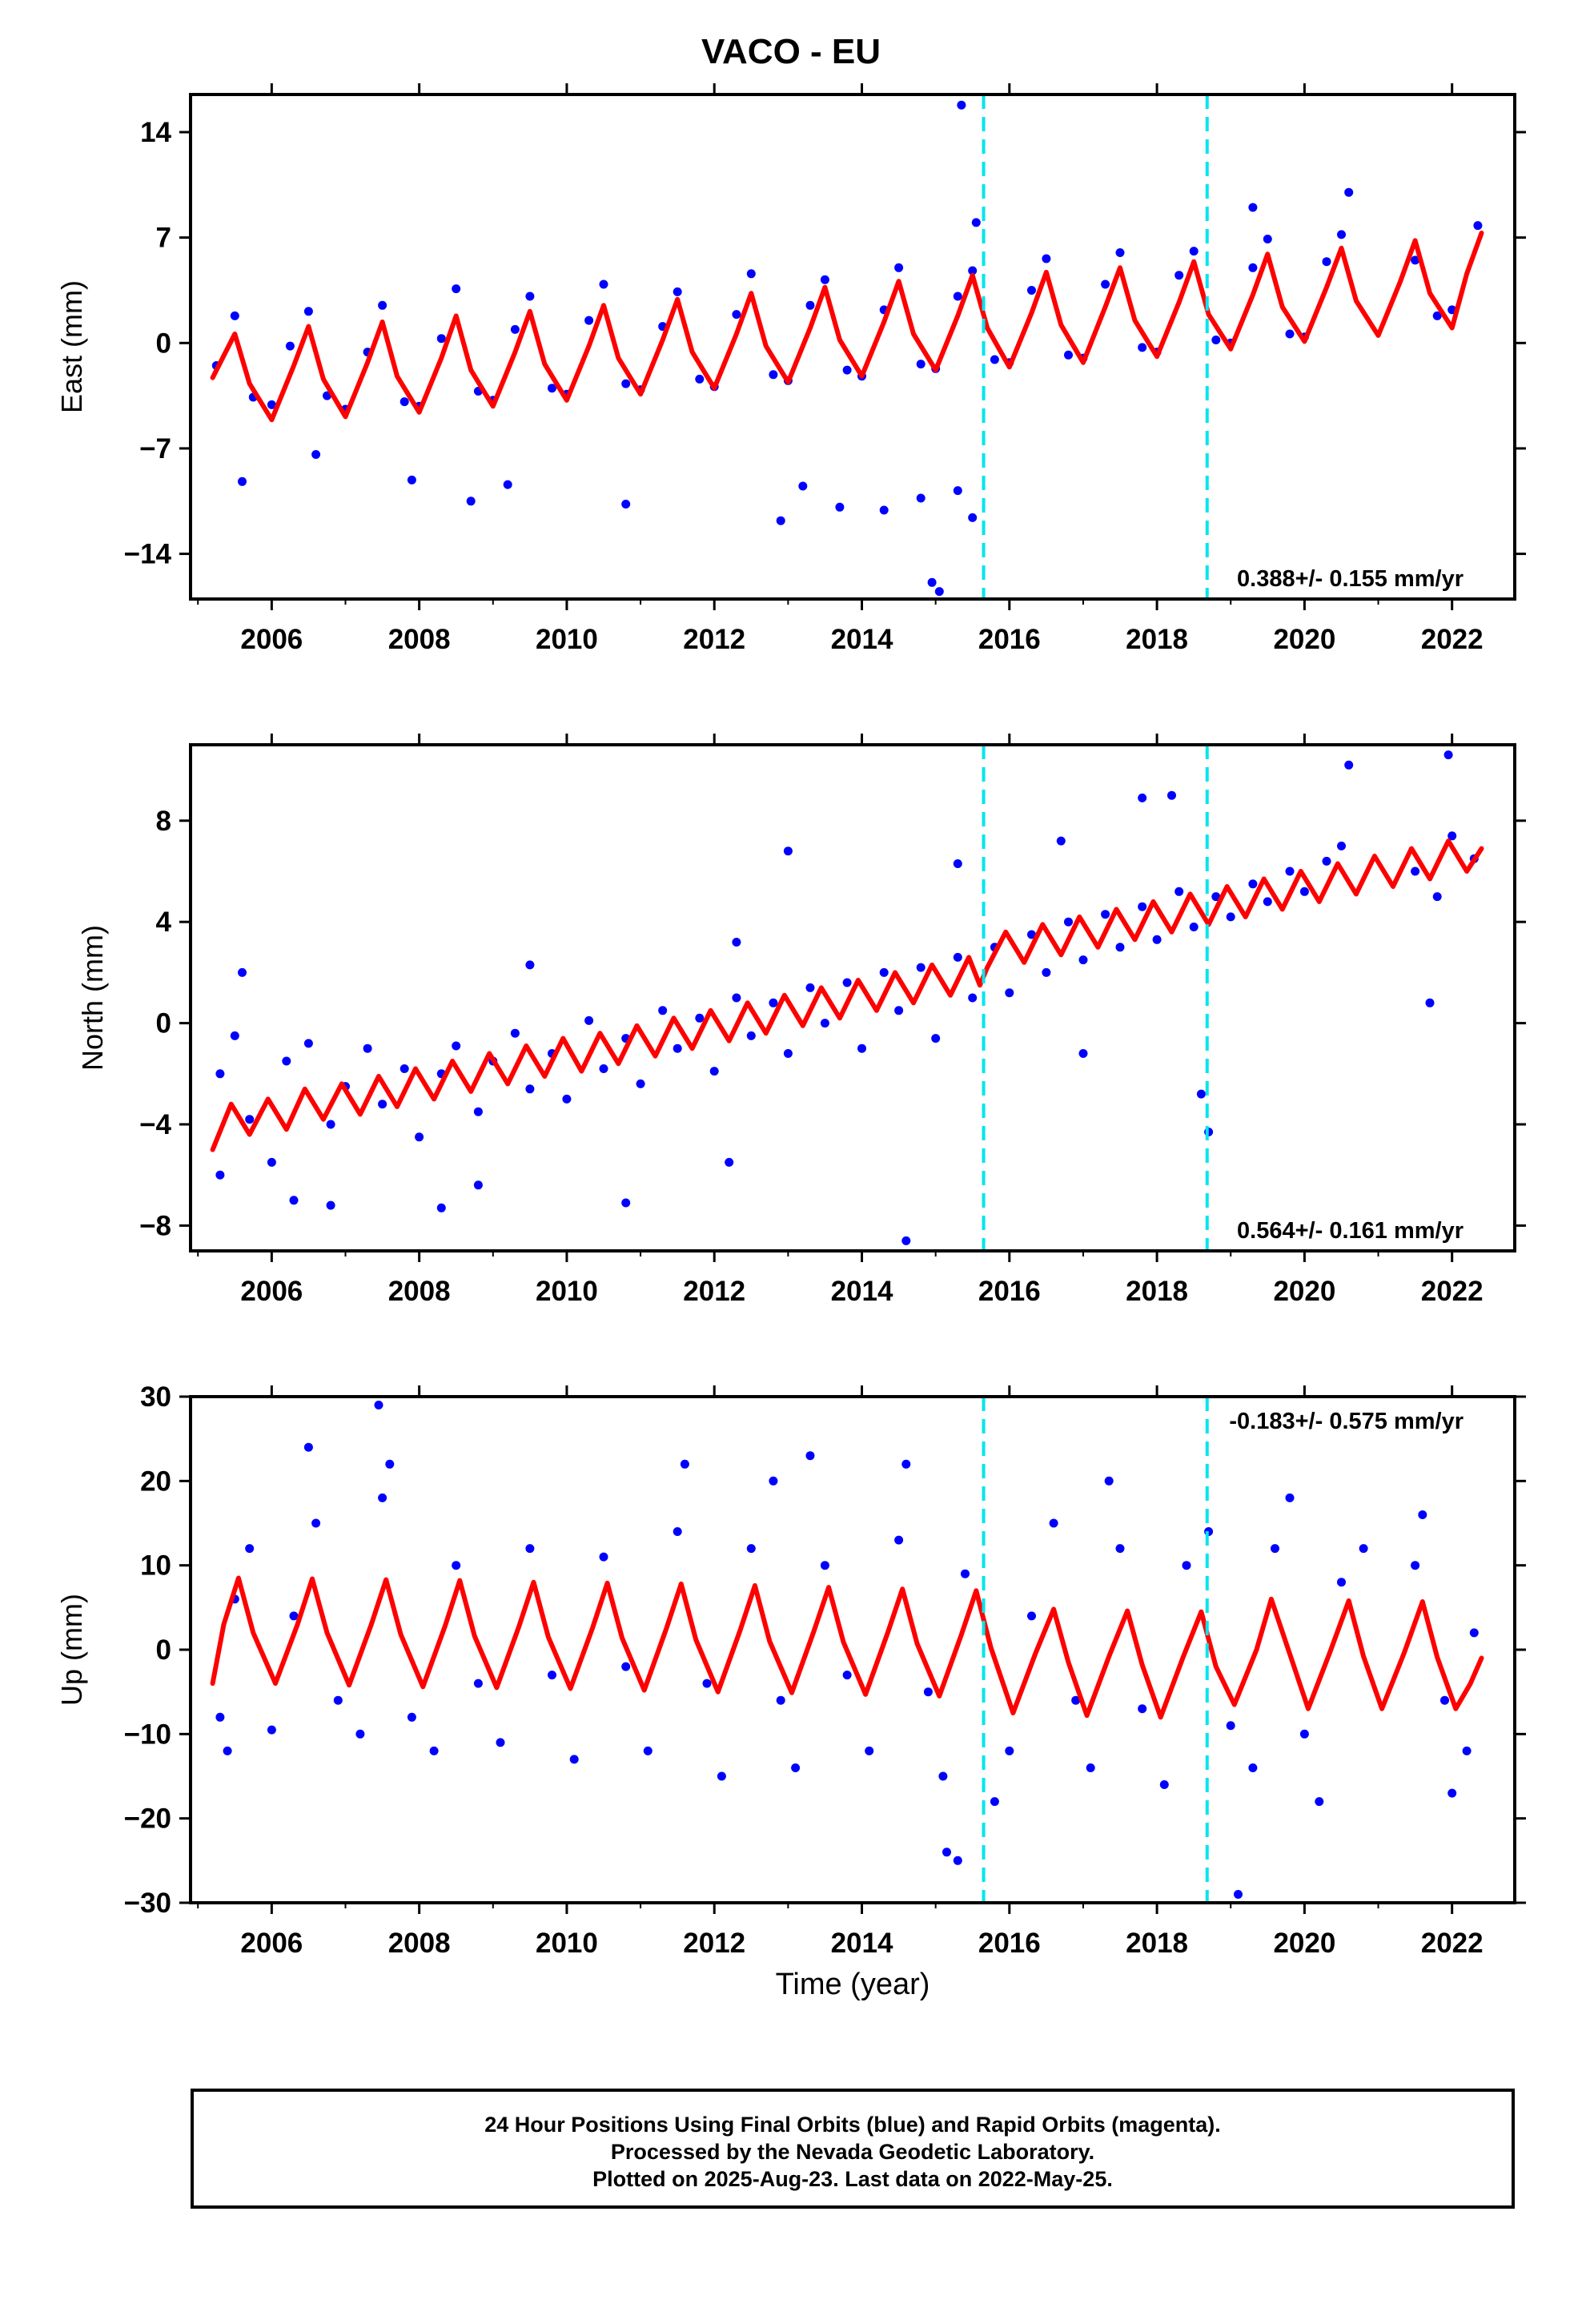  I want to click on up-y-tick-label: −10, so click(147, 1735).